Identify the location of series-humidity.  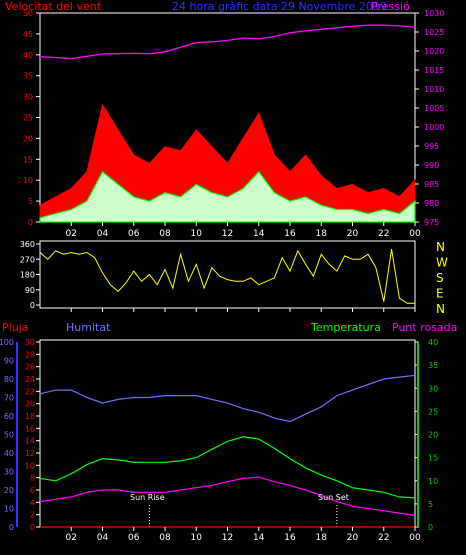
(227, 398).